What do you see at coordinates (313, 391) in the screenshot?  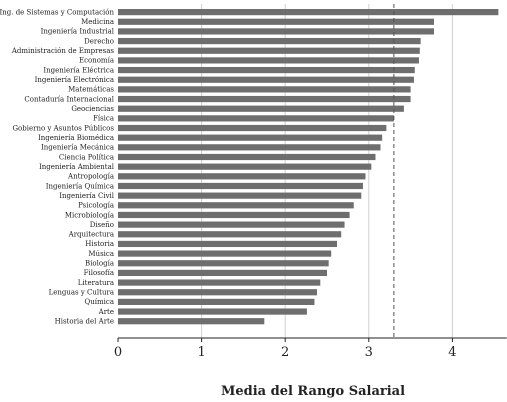 I see `x-axis-title: Media del Rango Salarial` at bounding box center [313, 391].